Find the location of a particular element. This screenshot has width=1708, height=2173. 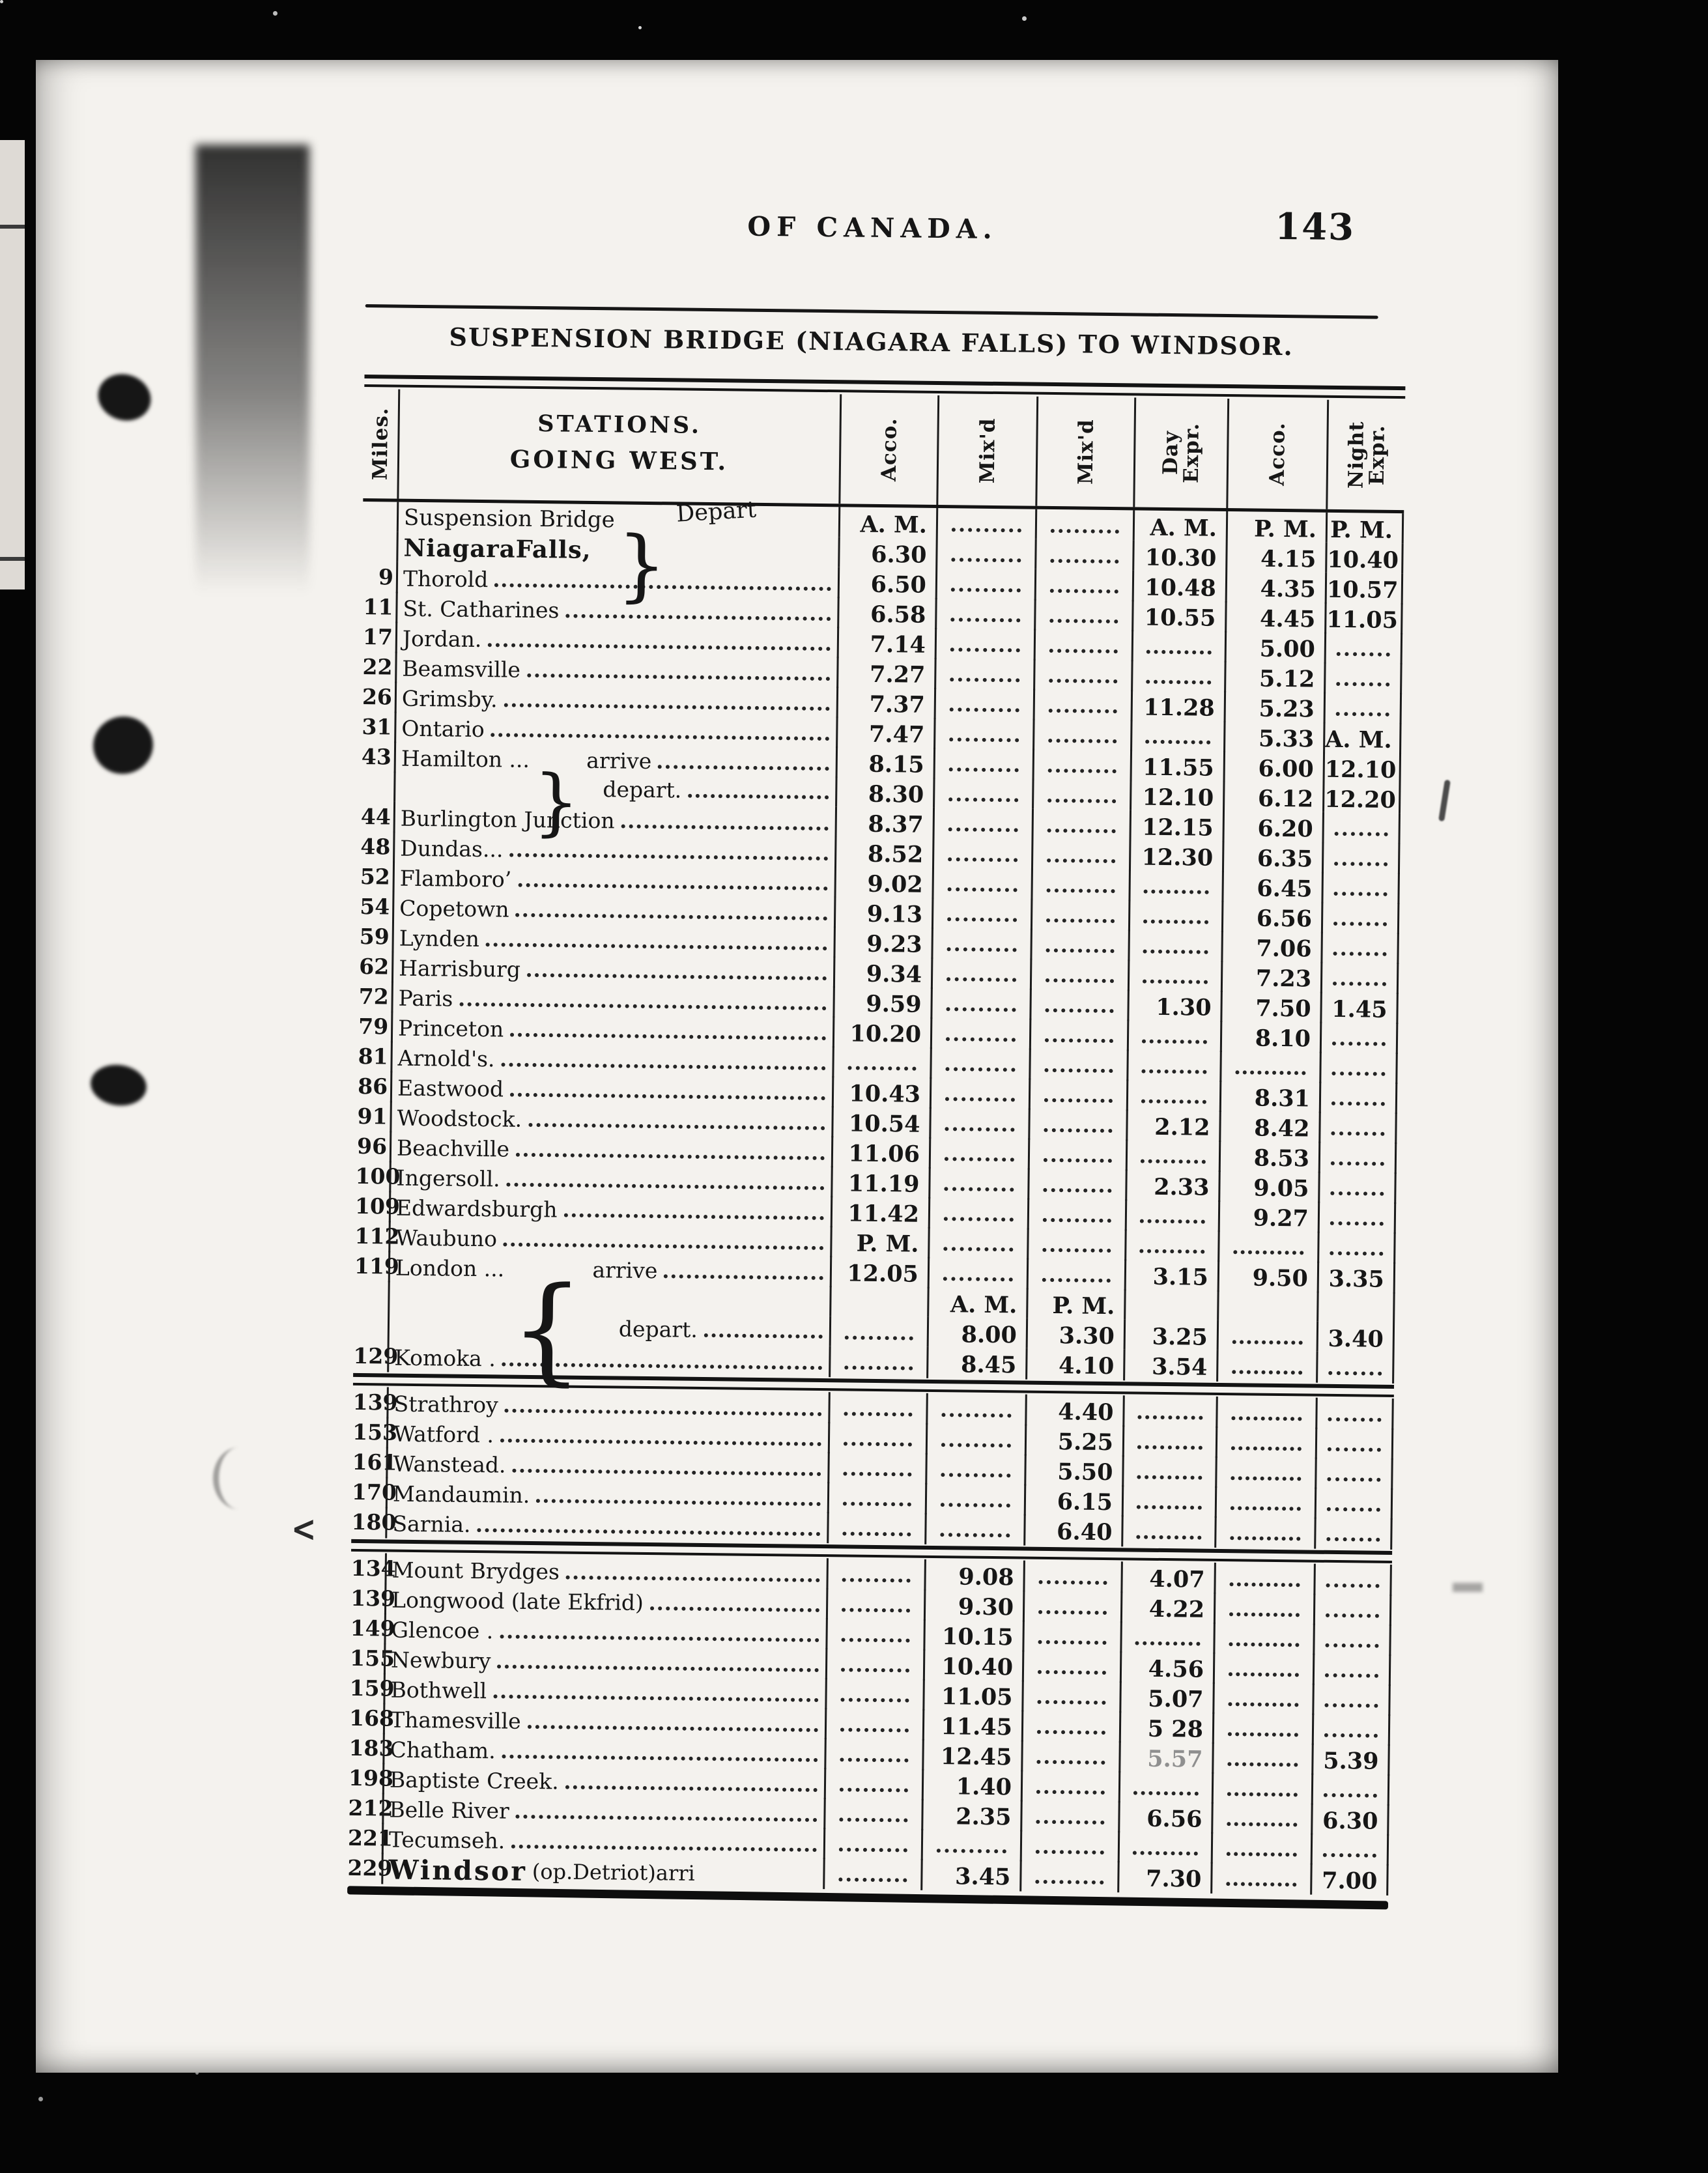

stop-tag: depart. is located at coordinates (658, 1329).